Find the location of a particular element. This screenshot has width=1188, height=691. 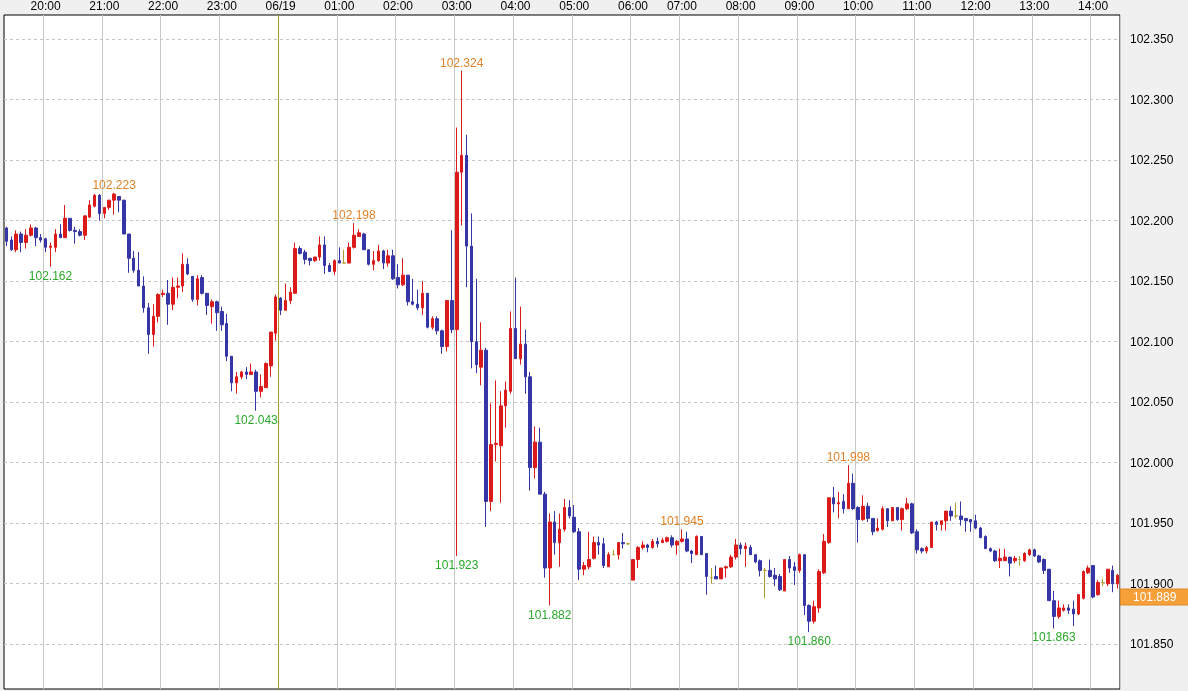

annotation: 102.162 is located at coordinates (50, 275).